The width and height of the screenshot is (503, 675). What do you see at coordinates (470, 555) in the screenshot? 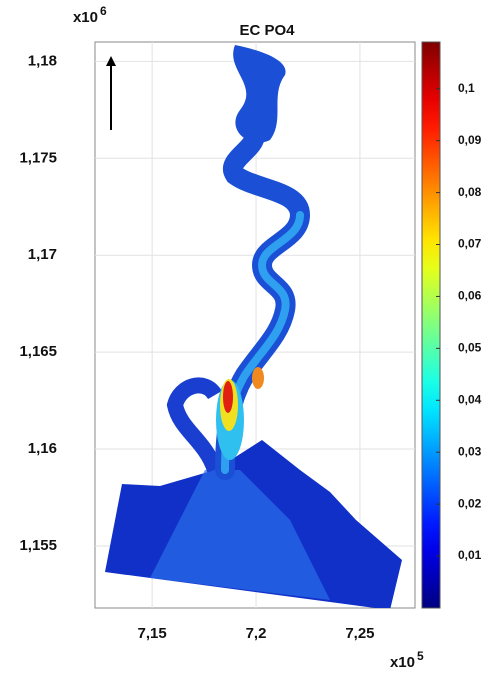
I see `colorbar-tick-label: 0,01` at bounding box center [470, 555].